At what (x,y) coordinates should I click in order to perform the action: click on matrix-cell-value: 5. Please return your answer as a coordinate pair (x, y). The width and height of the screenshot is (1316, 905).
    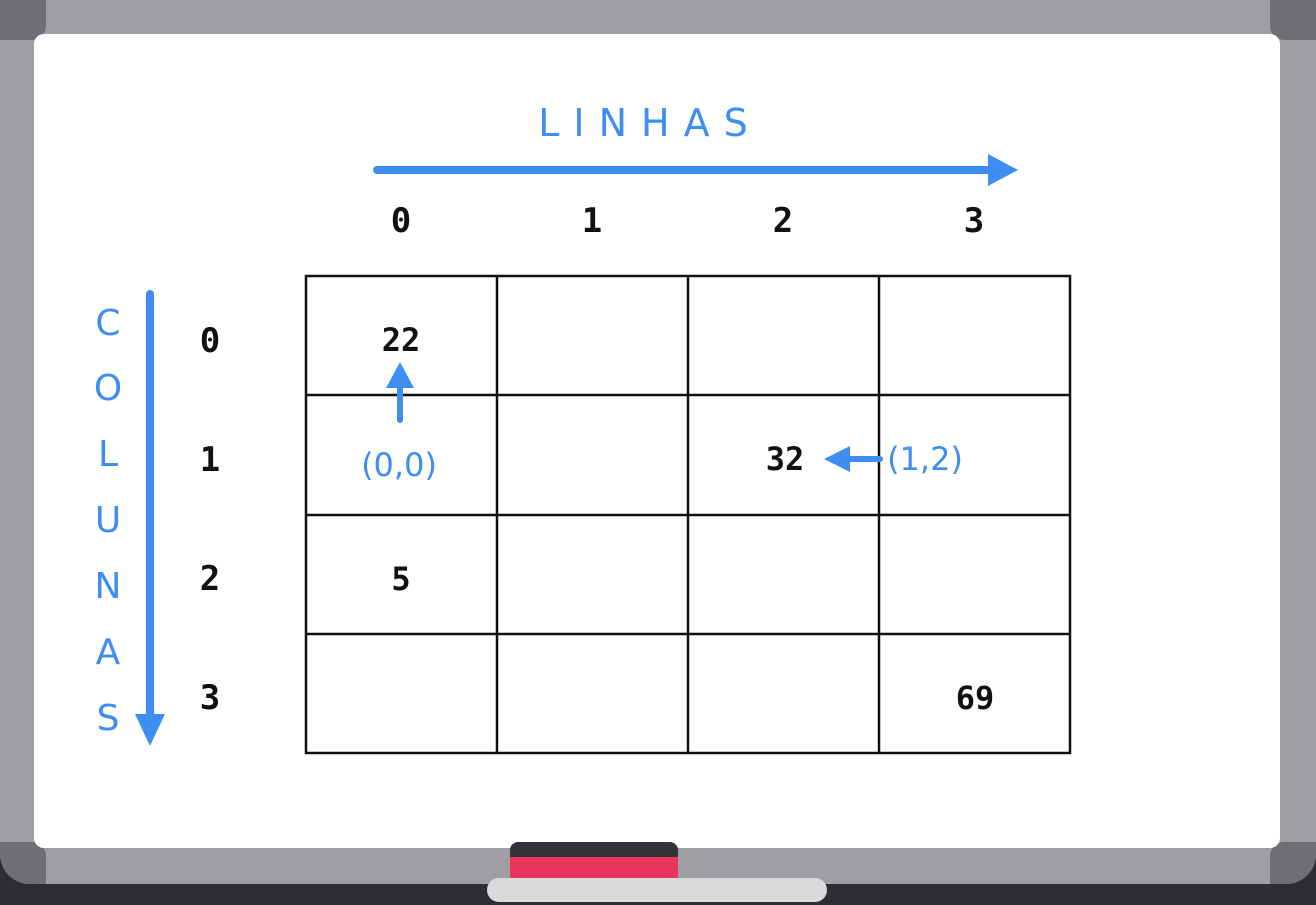
    Looking at the image, I should click on (400, 579).